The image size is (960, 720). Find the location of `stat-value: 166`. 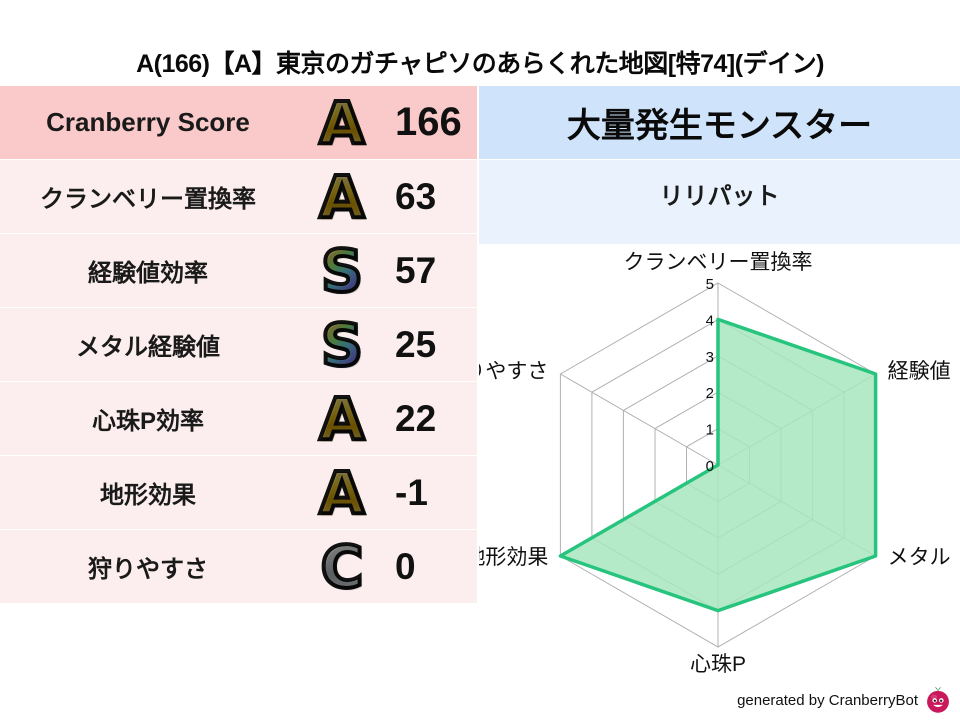

stat-value: 166 is located at coordinates (432, 122).